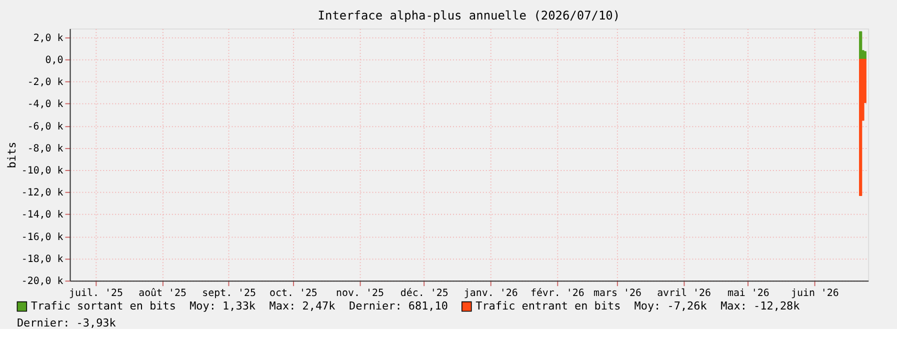 The height and width of the screenshot is (342, 897). I want to click on y-tick-label: -12,0 k, so click(42, 193).